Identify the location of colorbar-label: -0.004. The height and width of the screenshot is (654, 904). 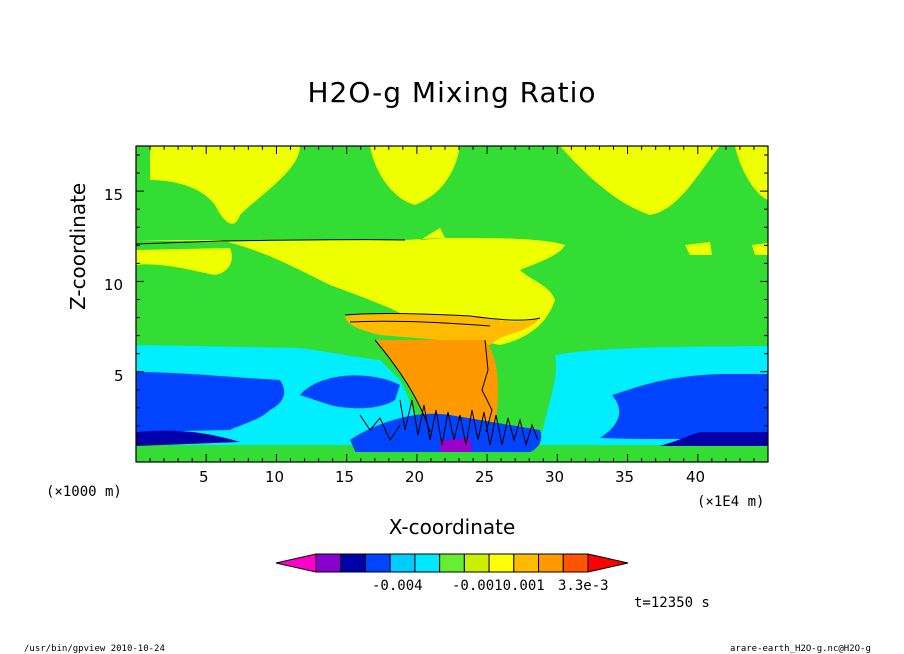
(397, 586).